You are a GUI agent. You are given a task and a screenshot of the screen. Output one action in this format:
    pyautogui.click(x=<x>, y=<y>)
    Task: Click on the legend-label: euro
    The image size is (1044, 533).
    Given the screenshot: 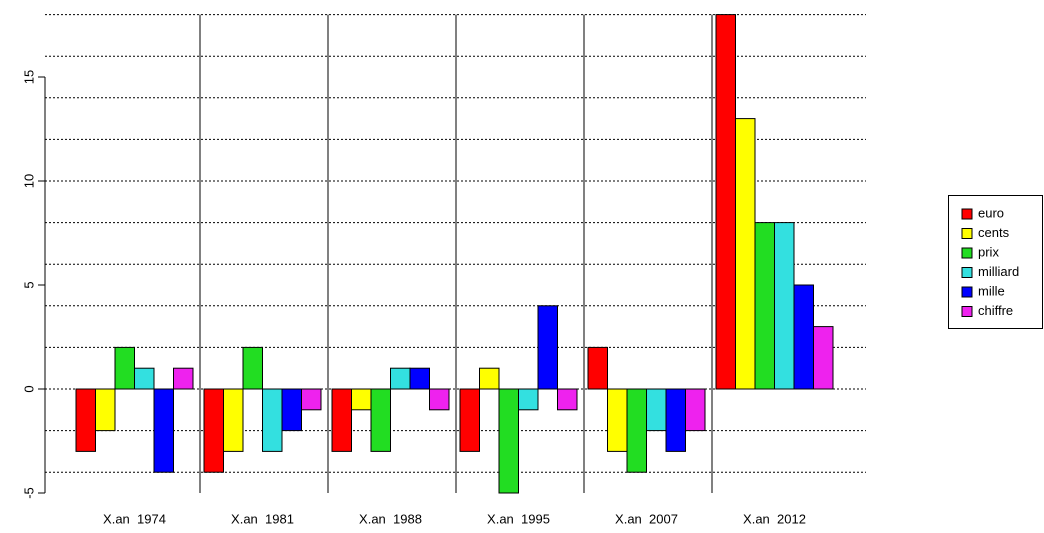 What is the action you would take?
    pyautogui.click(x=991, y=212)
    